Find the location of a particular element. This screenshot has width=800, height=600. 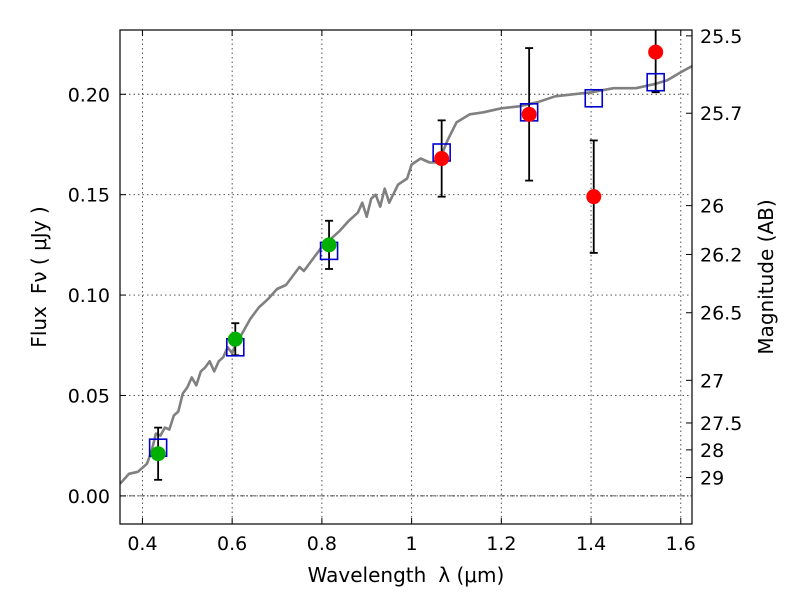

y-axis-label: Flux Fν ( μJy ) is located at coordinates (39, 276).